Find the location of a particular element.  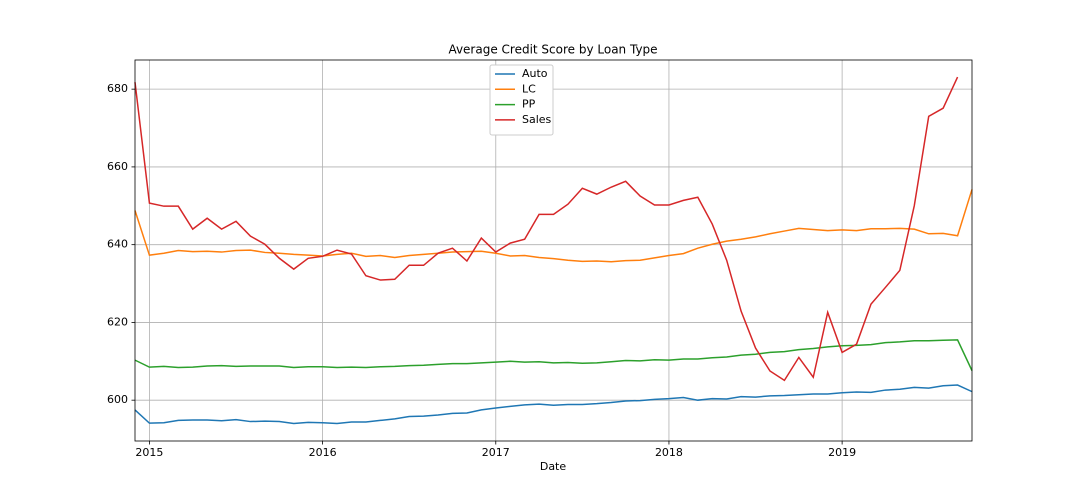

x-tick-label: 2015 is located at coordinates (149, 452).